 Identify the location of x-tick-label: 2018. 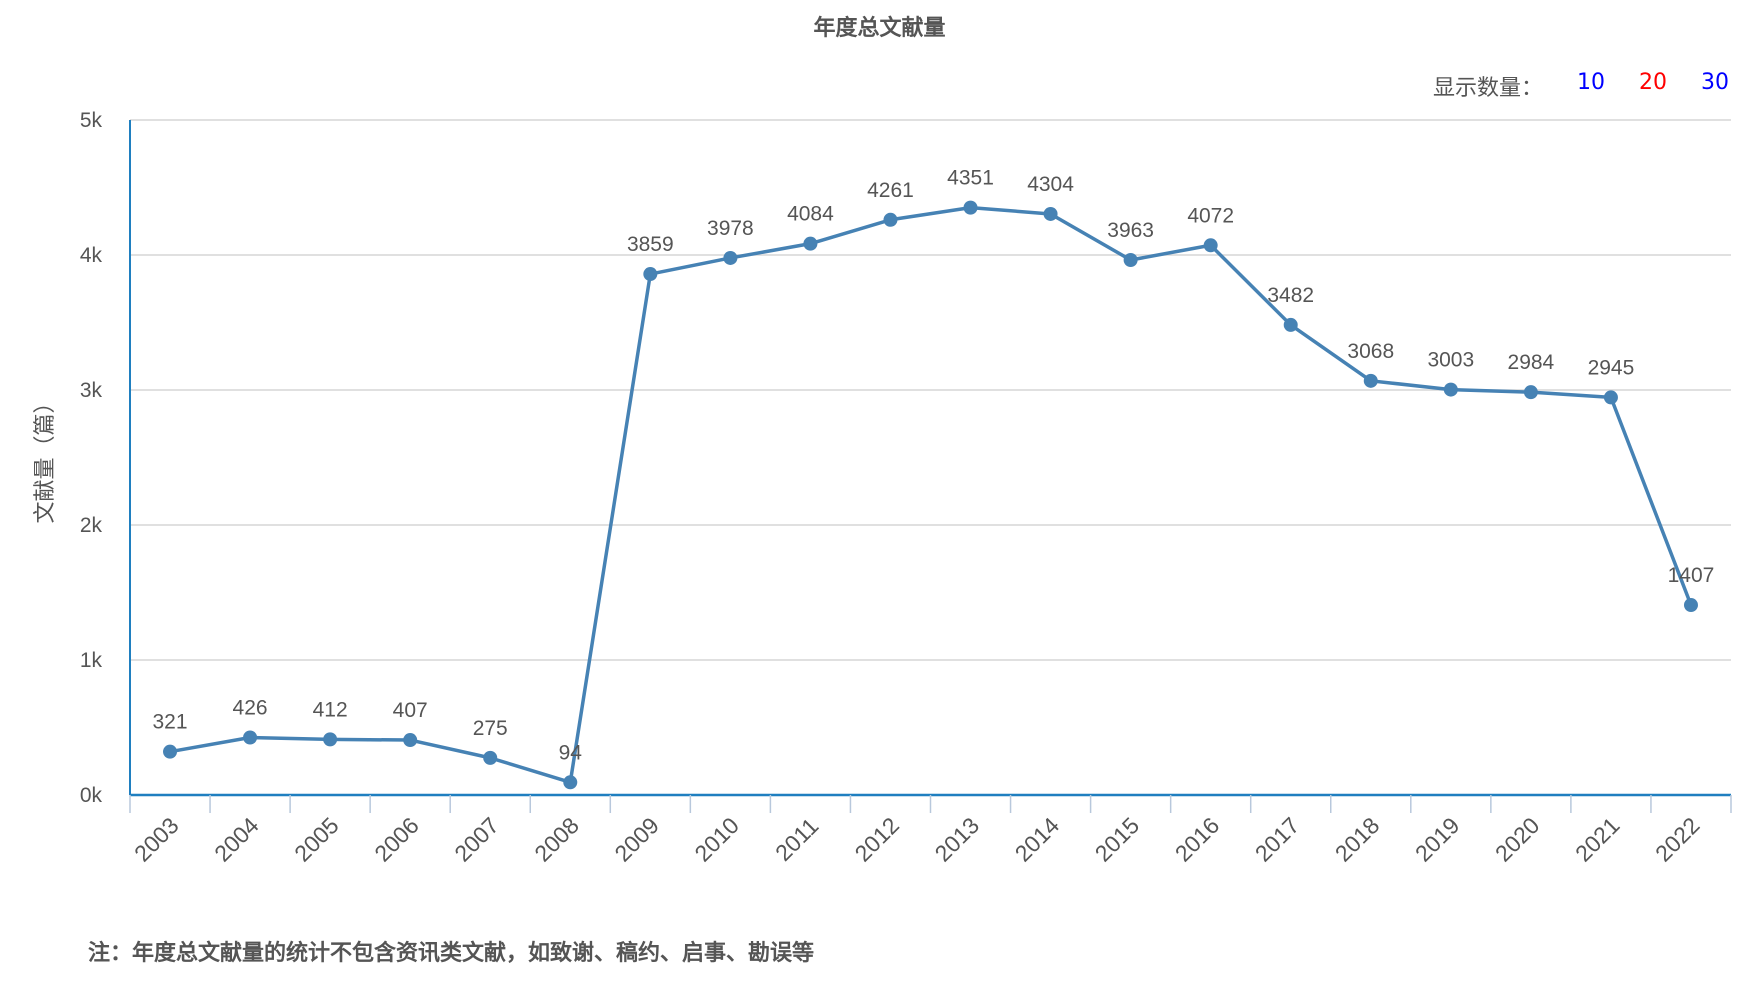
(1357, 839).